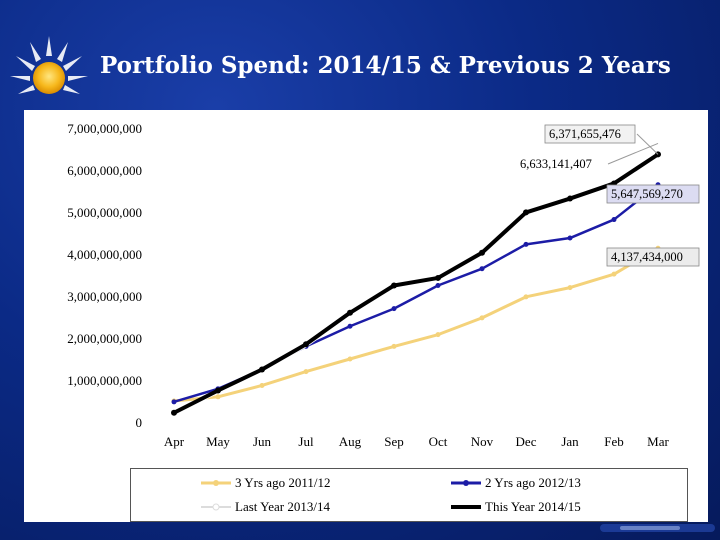  What do you see at coordinates (526, 441) in the screenshot?
I see `x-tick-label: Dec` at bounding box center [526, 441].